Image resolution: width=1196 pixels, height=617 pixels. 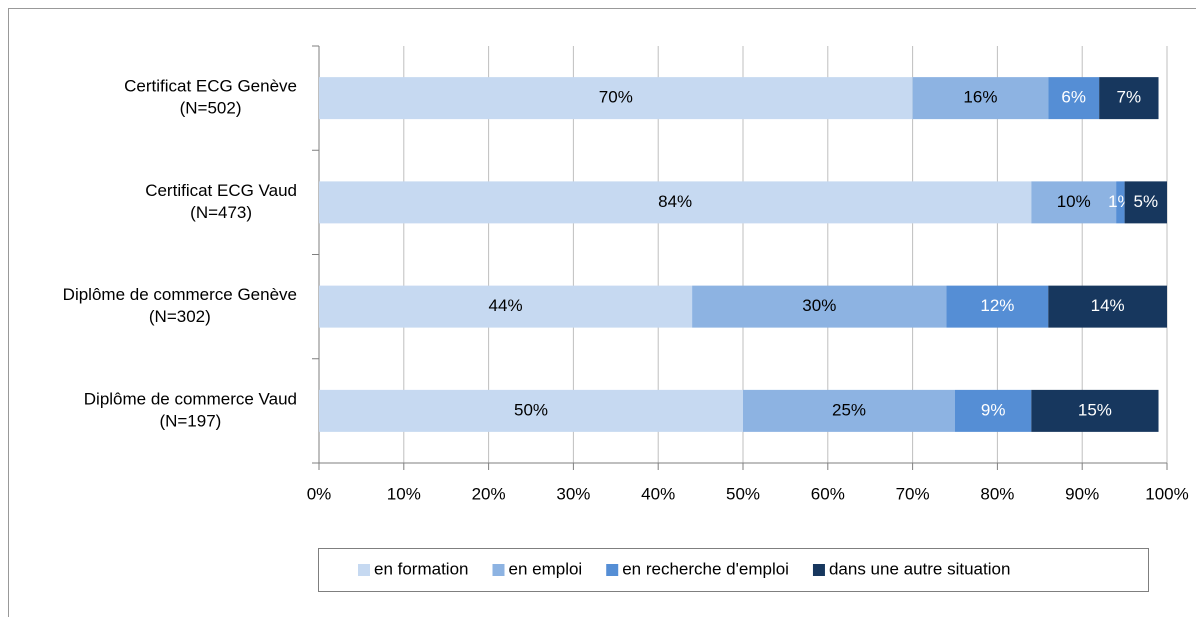 I want to click on x-tick-label: 40%, so click(x=658, y=493).